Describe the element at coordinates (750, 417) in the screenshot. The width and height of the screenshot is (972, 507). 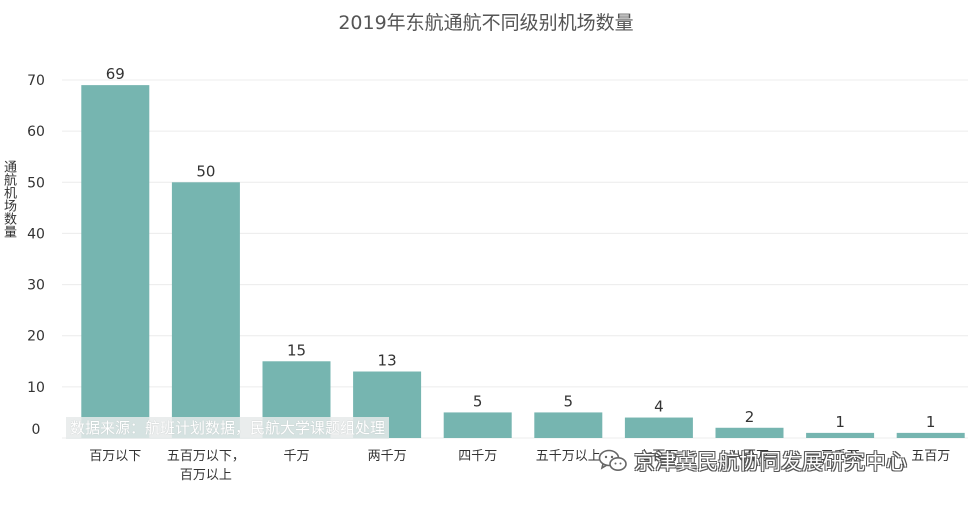
I see `data-label: 2` at that location.